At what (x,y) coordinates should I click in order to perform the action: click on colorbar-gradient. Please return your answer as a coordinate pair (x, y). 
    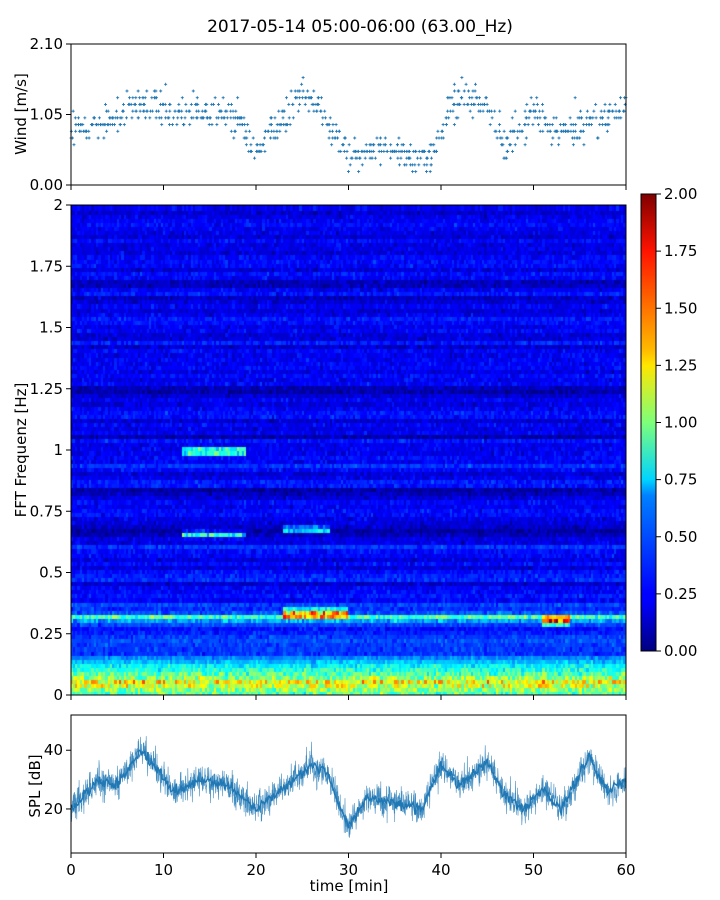
    Looking at the image, I should click on (648, 422).